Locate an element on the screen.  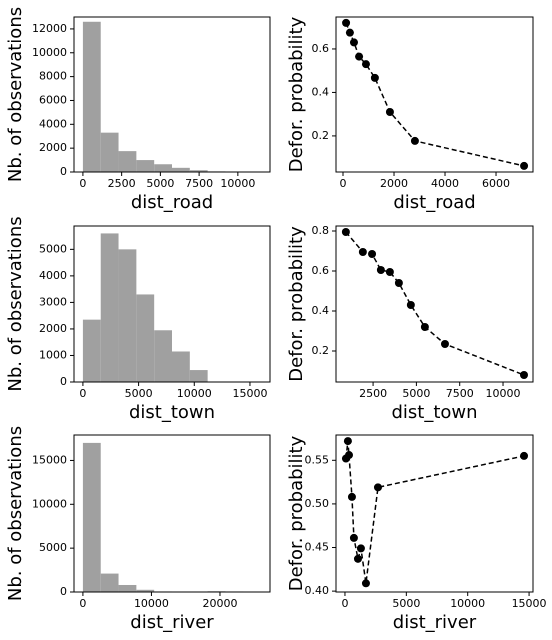
y-tick-label: 15000 is located at coordinates (49, 459).